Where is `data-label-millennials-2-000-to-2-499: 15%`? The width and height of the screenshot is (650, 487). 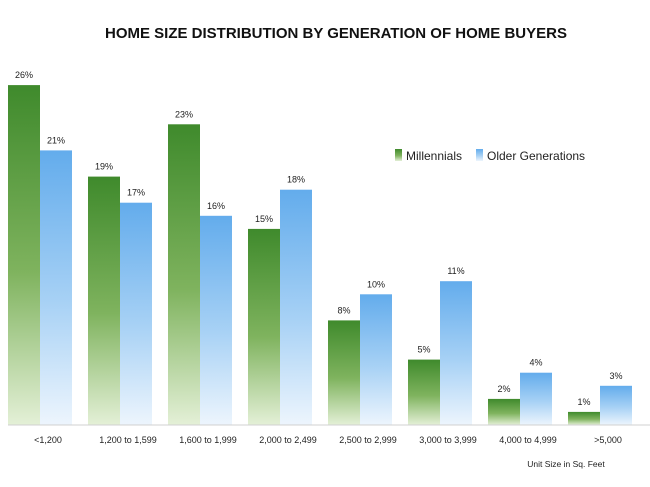
data-label-millennials-2-000-to-2-499: 15% is located at coordinates (264, 219).